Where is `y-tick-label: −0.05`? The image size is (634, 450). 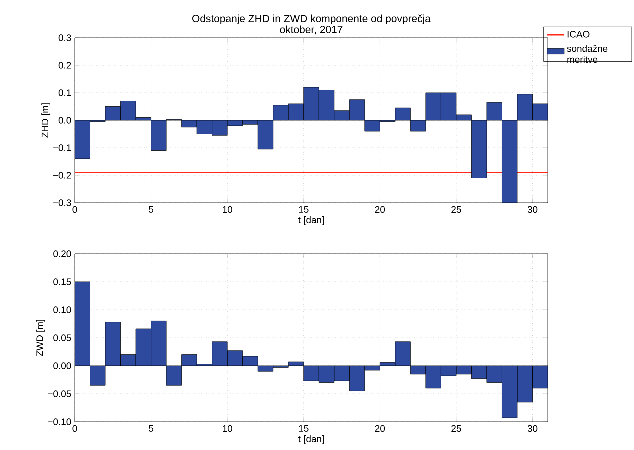
y-tick-label: −0.05 is located at coordinates (60, 394).